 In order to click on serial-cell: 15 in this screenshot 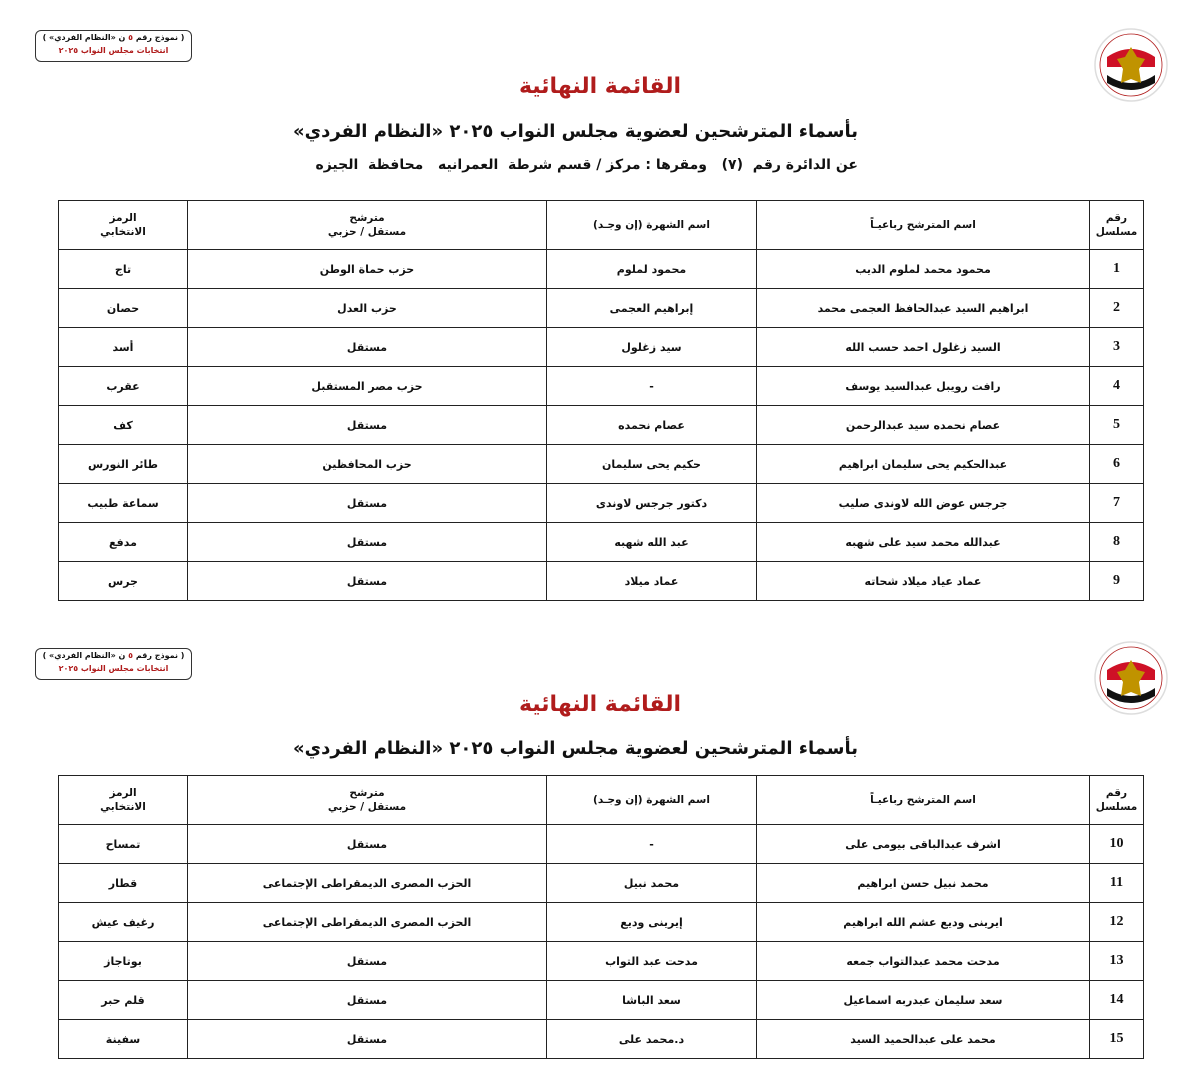, I will do `click(1116, 1039)`.